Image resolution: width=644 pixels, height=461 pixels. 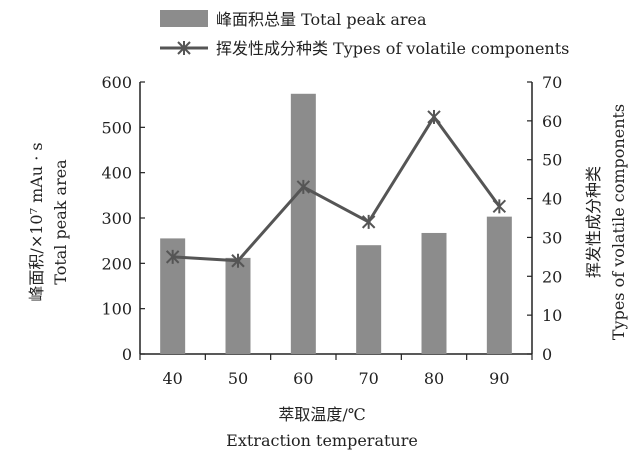 I want to click on y-right-tick-label: 0, so click(x=547, y=354).